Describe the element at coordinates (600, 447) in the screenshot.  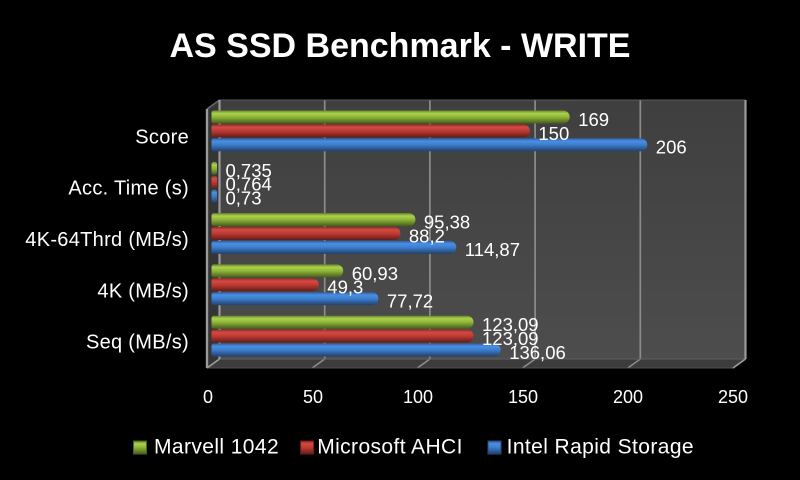
I see `svg-text: Intel Rapid Storage` at that location.